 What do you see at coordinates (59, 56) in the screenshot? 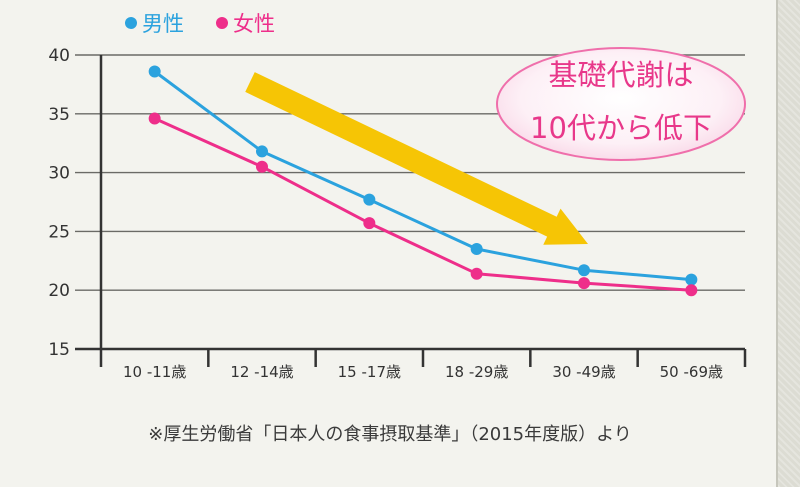
I see `y-tick-label: 40` at bounding box center [59, 56].